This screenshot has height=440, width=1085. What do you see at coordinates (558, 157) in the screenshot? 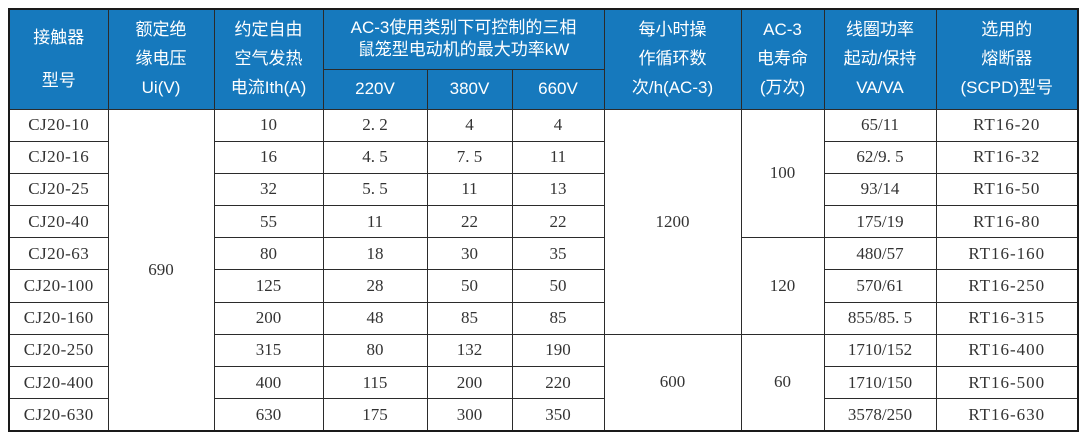
I see `cell-p660: 11` at bounding box center [558, 157].